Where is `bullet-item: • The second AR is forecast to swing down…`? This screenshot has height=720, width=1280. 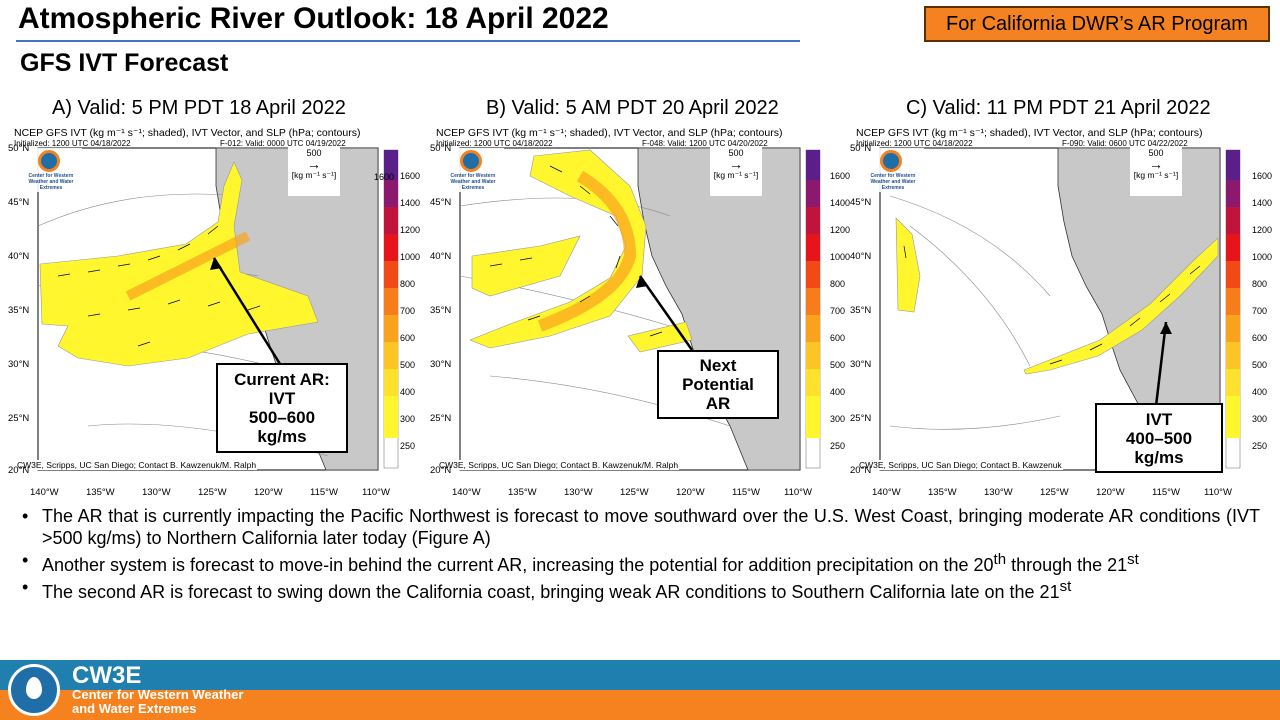
bullet-item: • The second AR is forecast to swing down… is located at coordinates (547, 589).